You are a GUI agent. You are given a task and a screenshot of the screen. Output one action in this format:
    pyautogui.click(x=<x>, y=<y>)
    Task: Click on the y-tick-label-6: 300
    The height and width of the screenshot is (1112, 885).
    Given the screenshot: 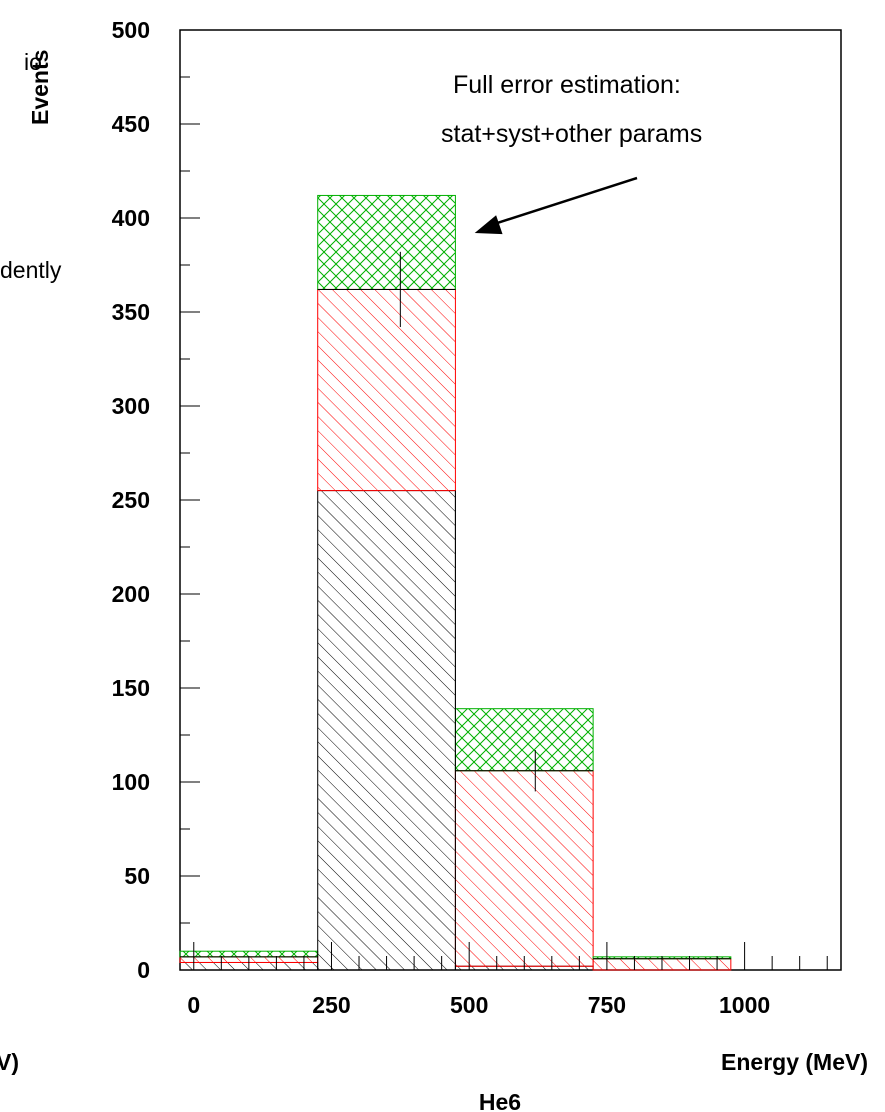 What is the action you would take?
    pyautogui.click(x=131, y=406)
    